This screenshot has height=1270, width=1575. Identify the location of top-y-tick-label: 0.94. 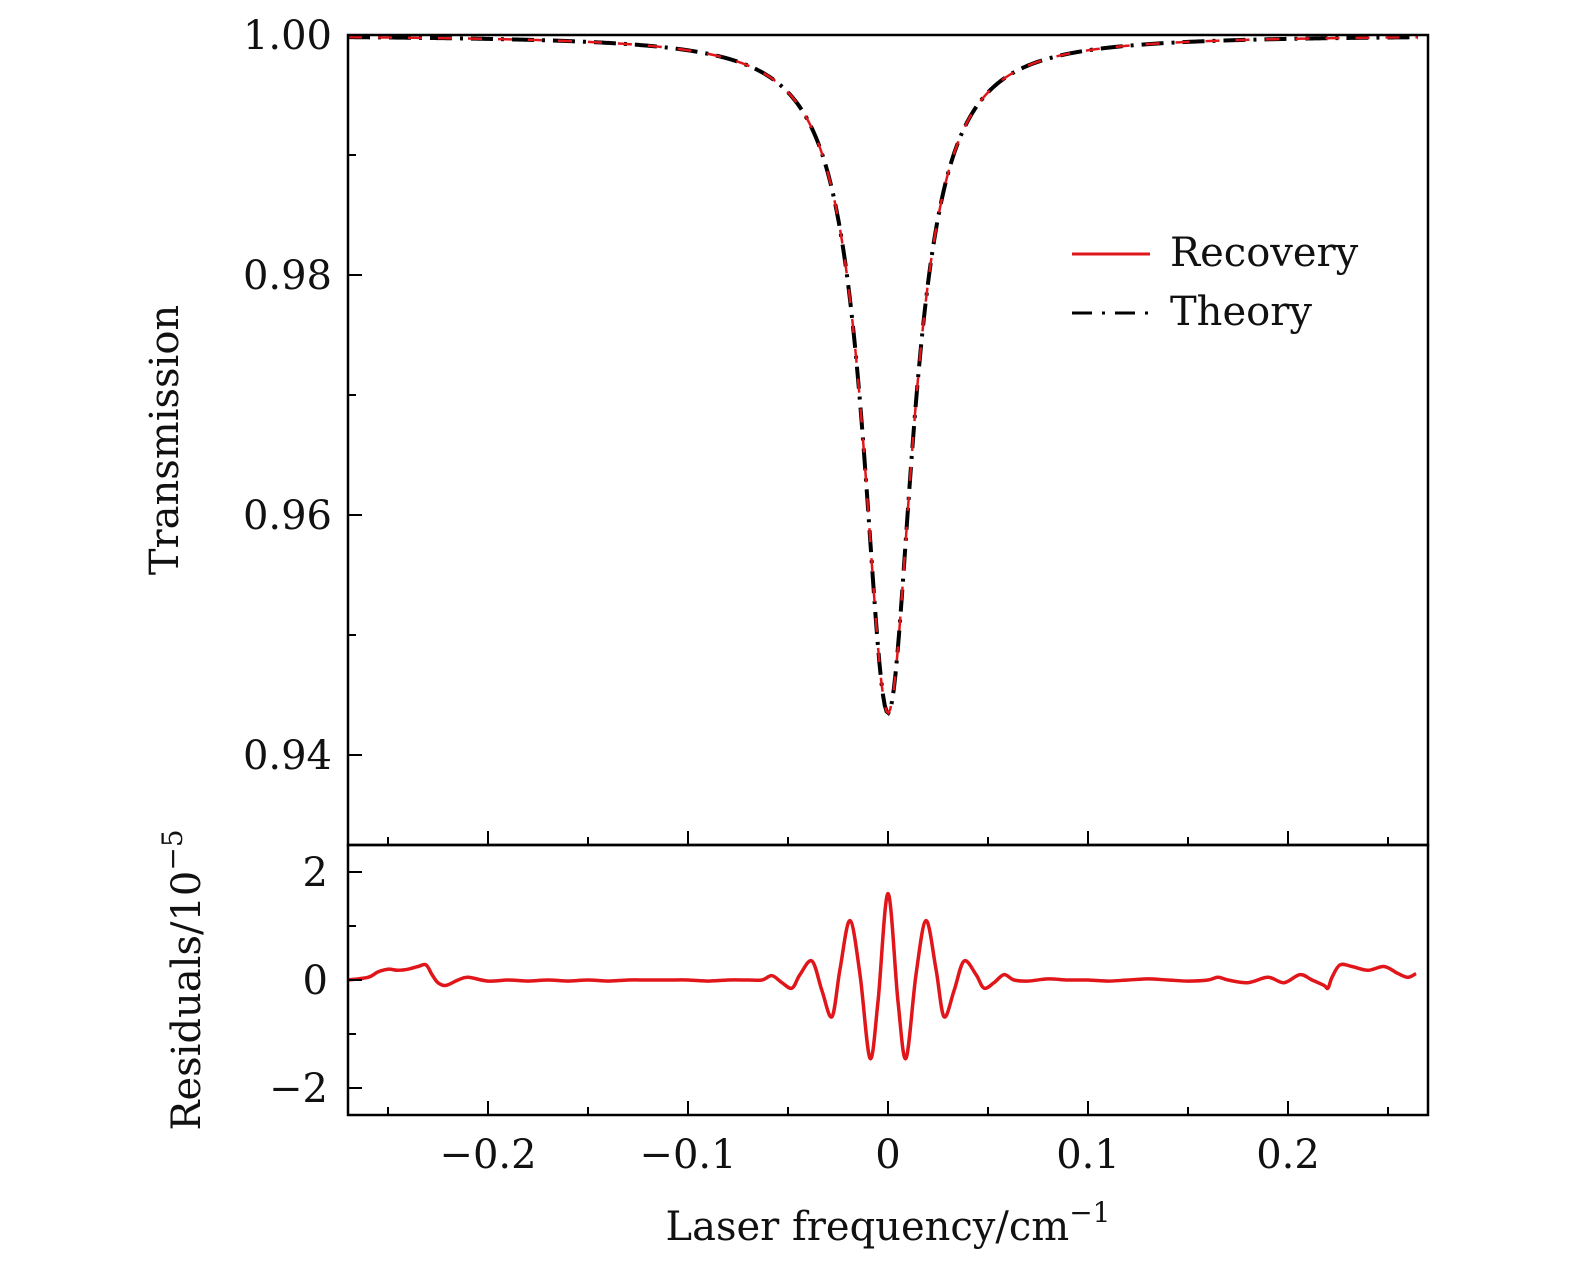
(287, 756).